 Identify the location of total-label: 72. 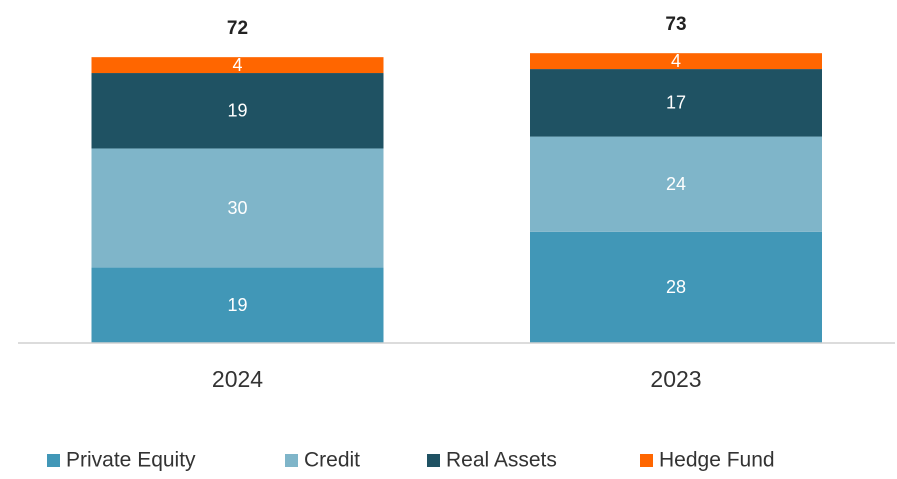
(237, 28).